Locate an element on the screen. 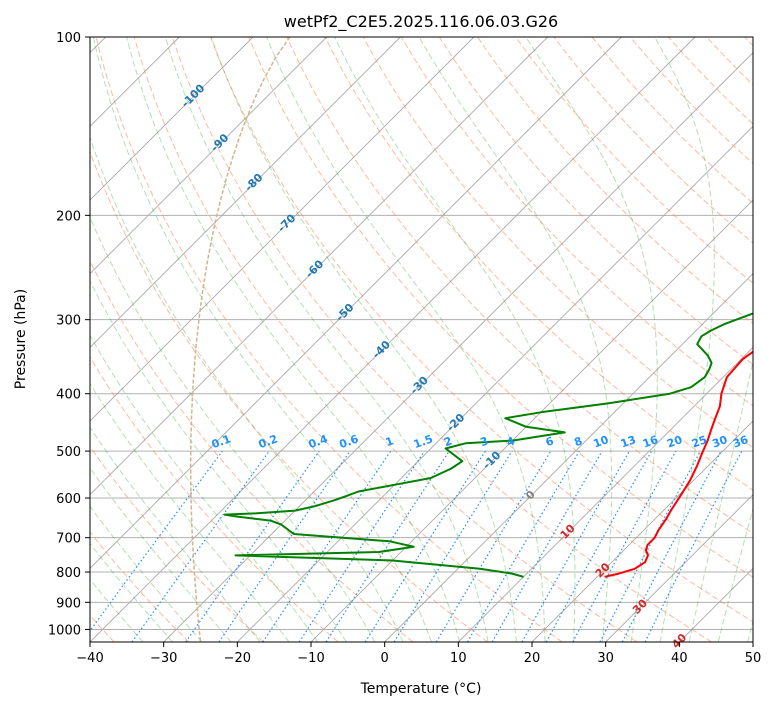 Image resolution: width=775 pixels, height=708 pixels. y-tick-label: 700 is located at coordinates (68, 539).